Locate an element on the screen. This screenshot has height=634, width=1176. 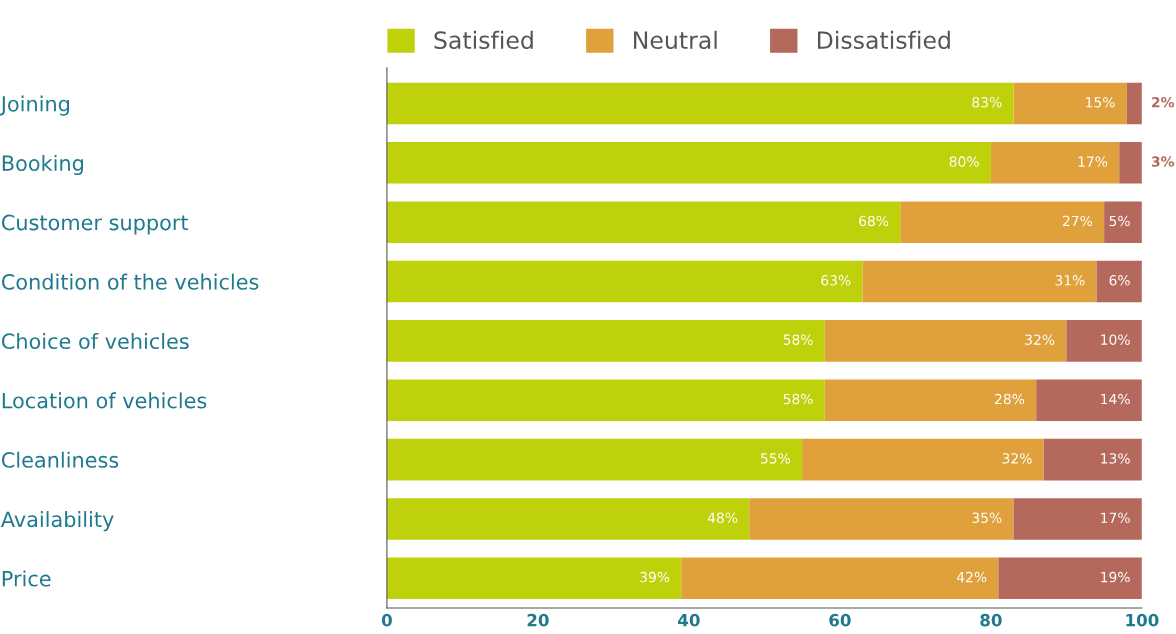
data-label: 2% is located at coordinates (1163, 102).